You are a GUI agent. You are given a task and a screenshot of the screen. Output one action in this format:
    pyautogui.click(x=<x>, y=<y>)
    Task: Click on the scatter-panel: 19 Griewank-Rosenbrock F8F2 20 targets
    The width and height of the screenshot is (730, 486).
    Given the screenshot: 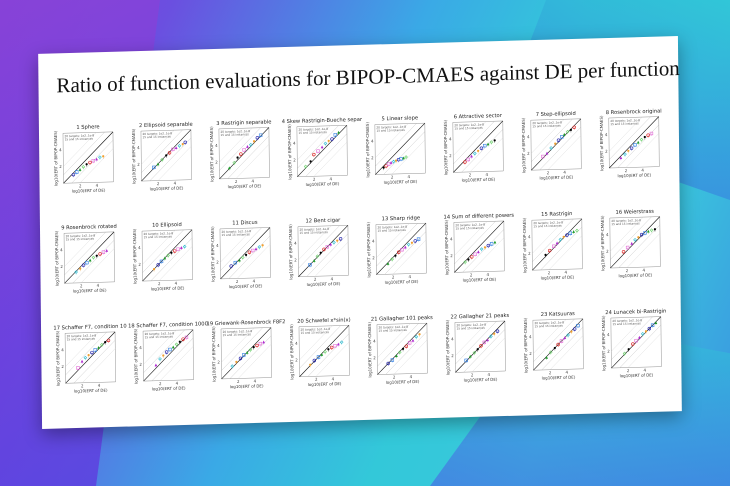 What is the action you would take?
    pyautogui.click(x=245, y=362)
    